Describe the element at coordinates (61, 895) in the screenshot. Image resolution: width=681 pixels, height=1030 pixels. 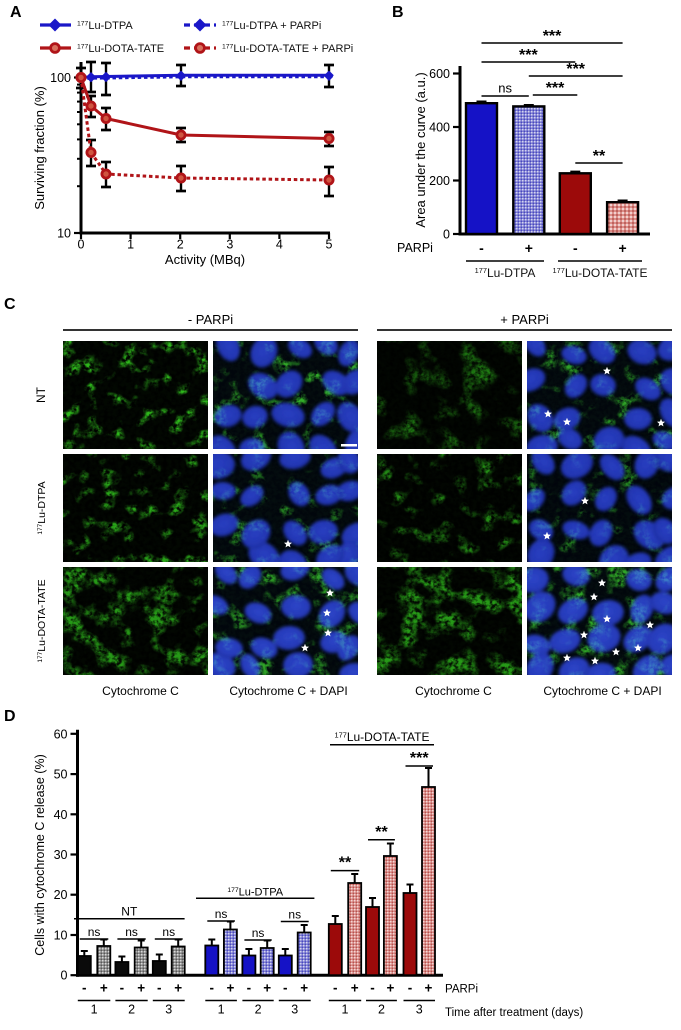
I see `svg-text: 20` at that location.